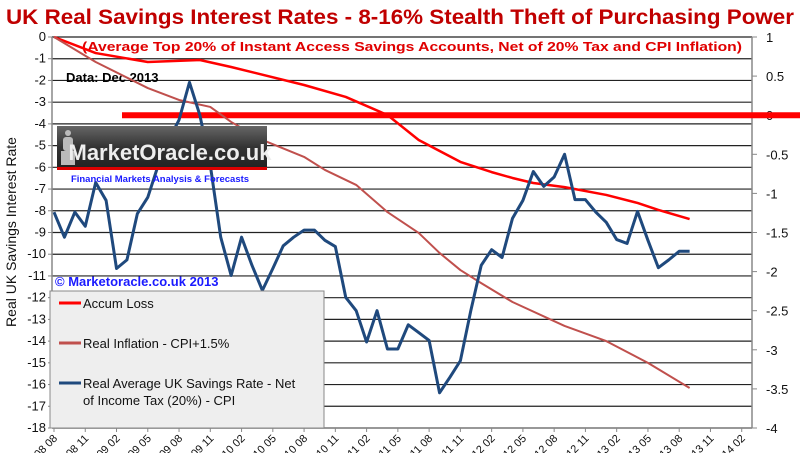 Image resolution: width=800 pixels, height=458 pixels. What do you see at coordinates (323, 443) in the screenshot?
I see `x-tick-label: 2010 11` at bounding box center [323, 443].